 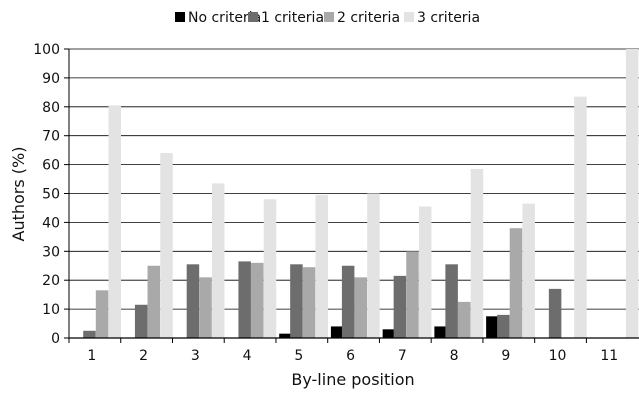 I want to click on legend-label: 1 criteria, so click(x=292, y=18).